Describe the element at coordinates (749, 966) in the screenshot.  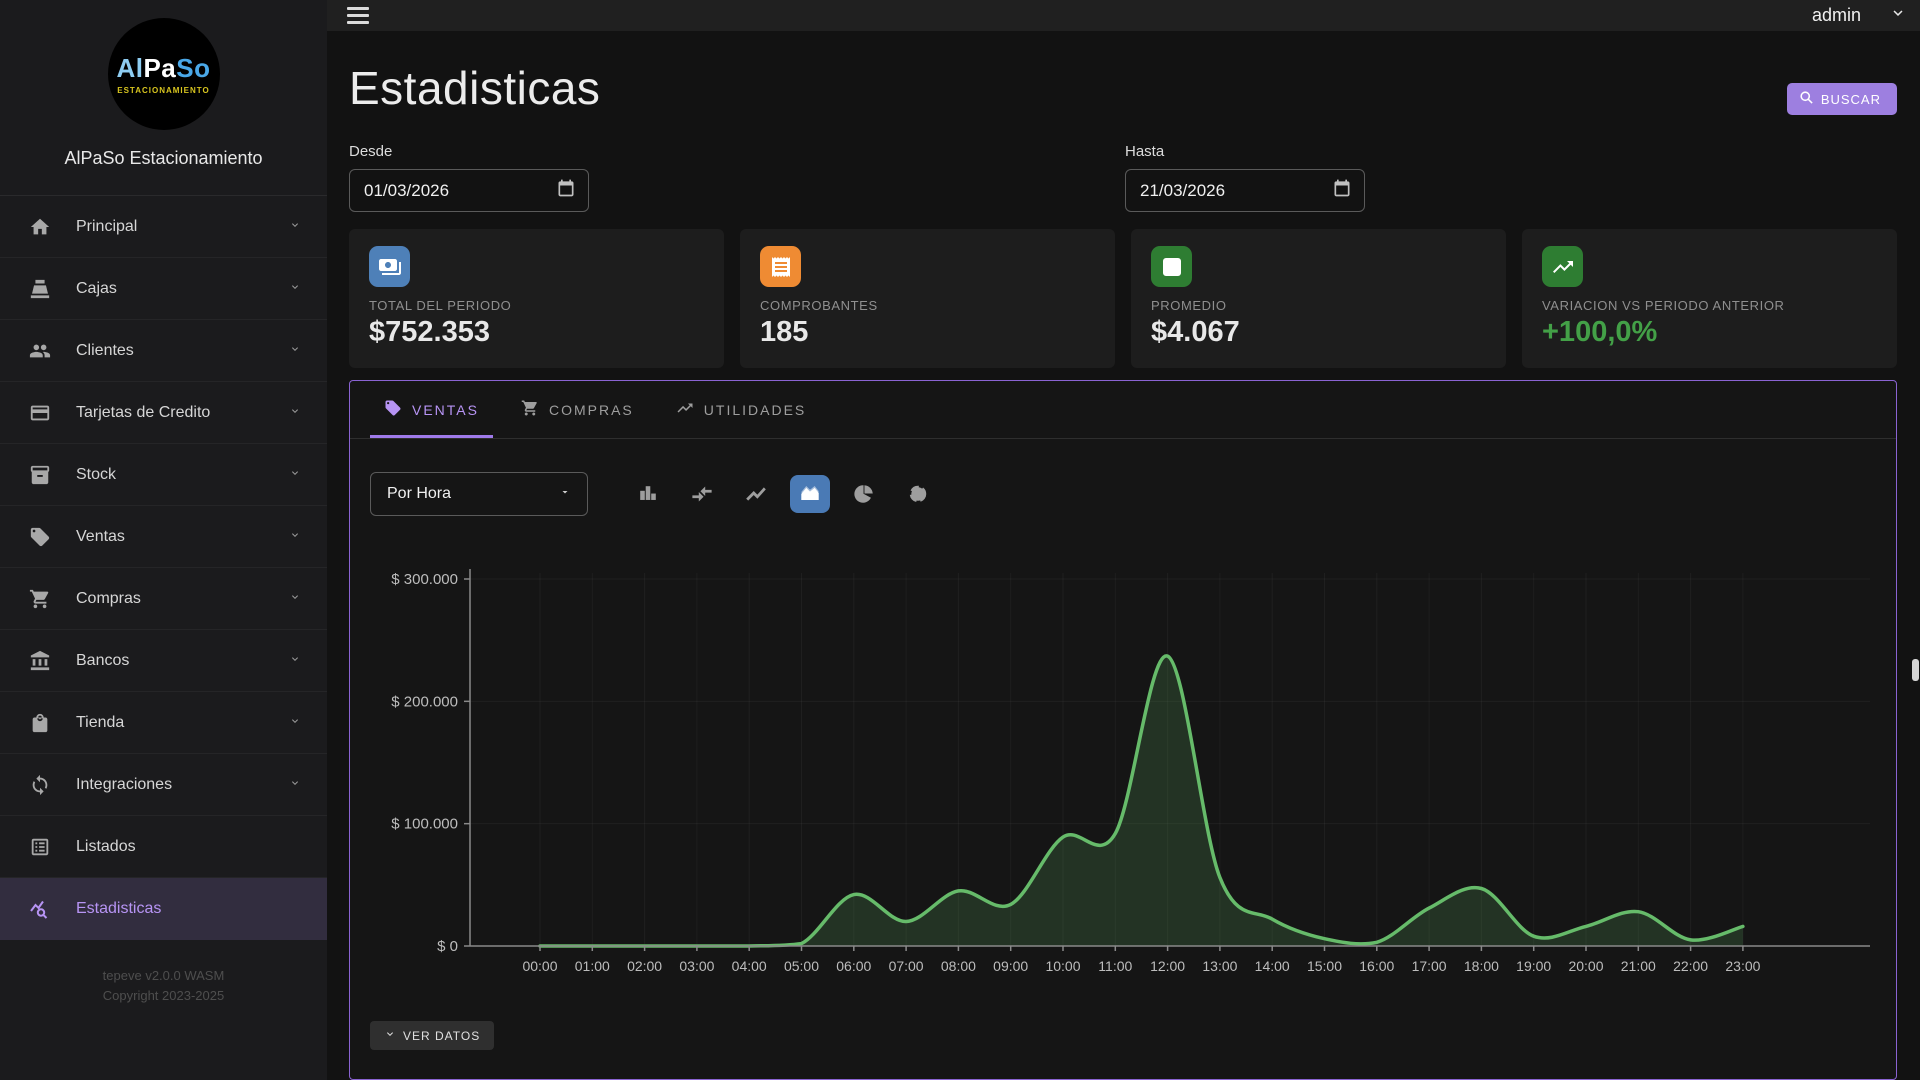
I see `svg-text: 04:00` at that location.